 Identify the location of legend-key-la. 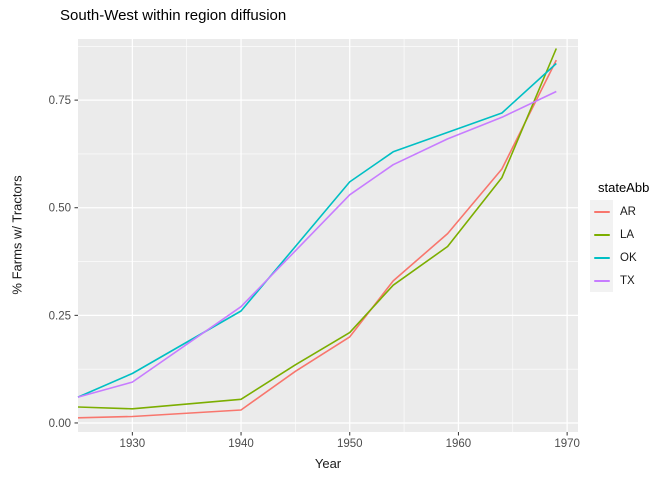
(601, 234).